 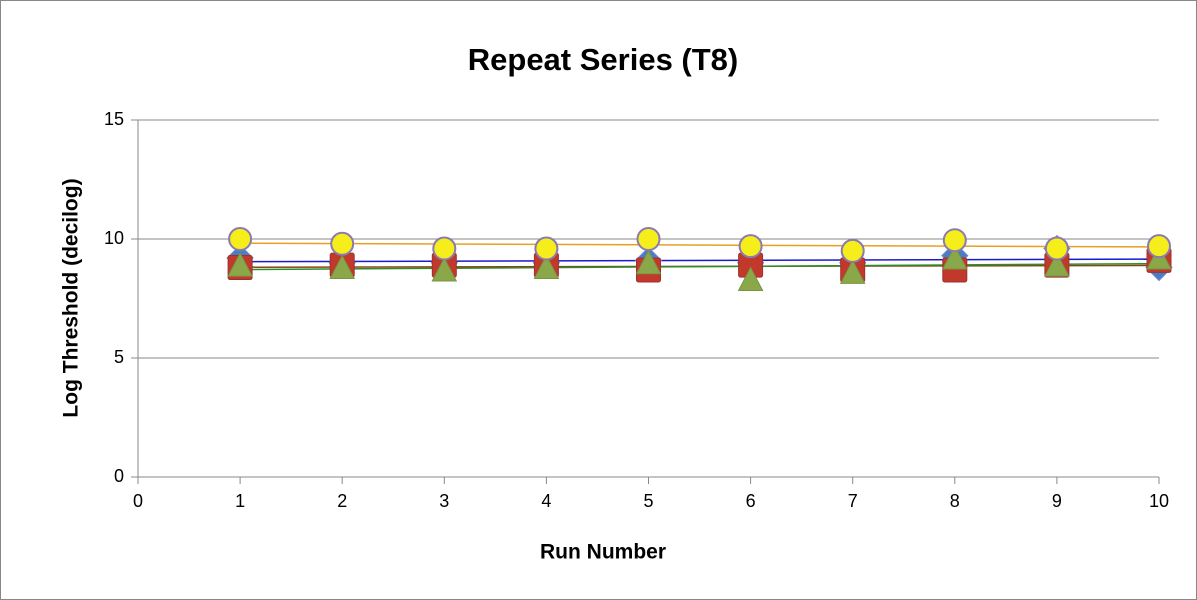 I want to click on x-tick-label: 0, so click(x=138, y=501).